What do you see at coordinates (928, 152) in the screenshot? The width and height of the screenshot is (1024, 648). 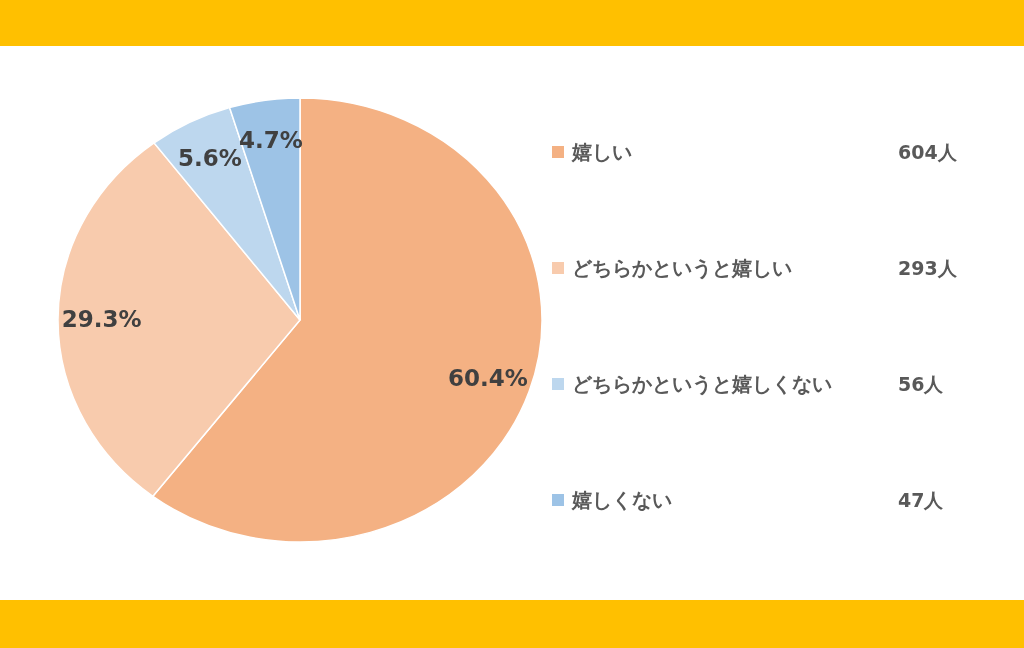 I see `text: 604人` at bounding box center [928, 152].